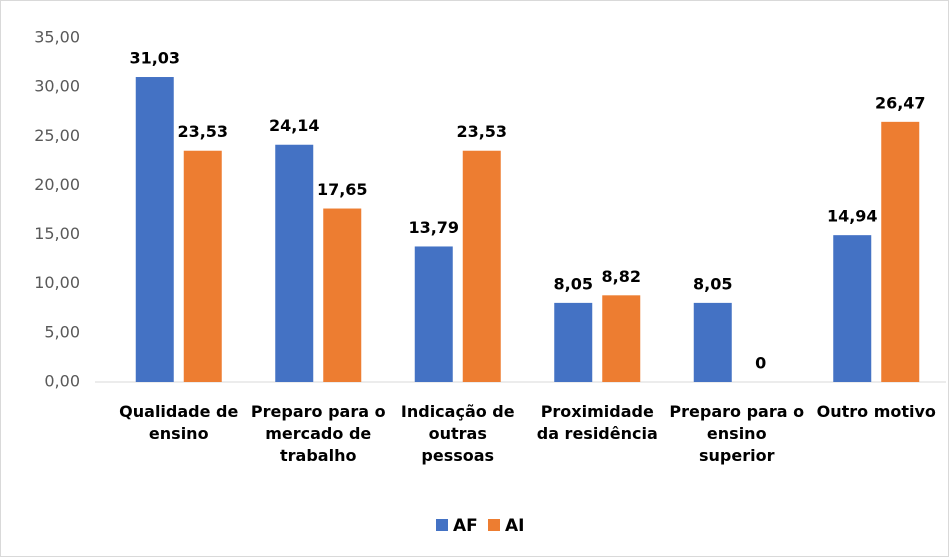  I want to click on x-tick-label: Proximidade da residência, so click(597, 422).